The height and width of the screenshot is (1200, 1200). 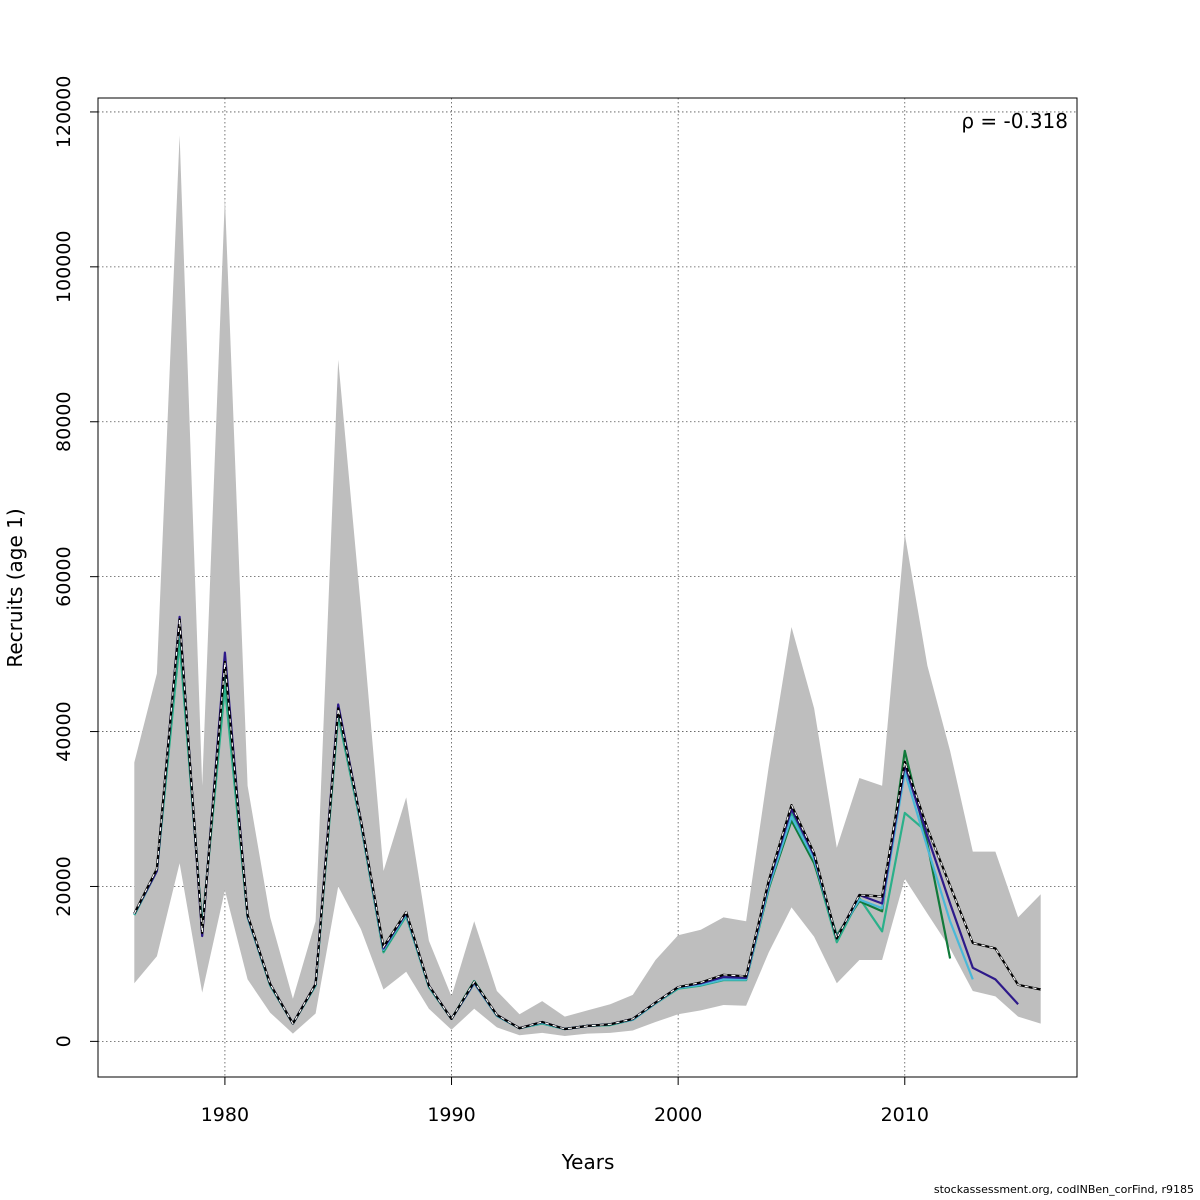 What do you see at coordinates (64, 886) in the screenshot?
I see `y-tick-label: 20000` at bounding box center [64, 886].